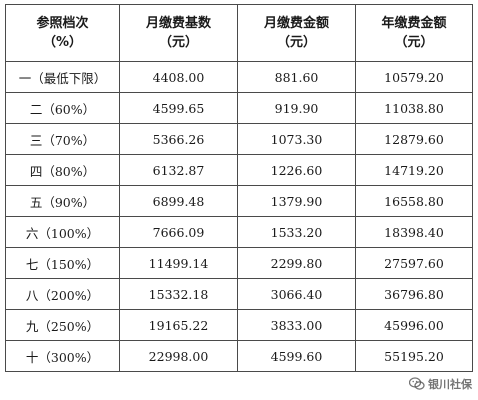  What do you see at coordinates (62, 356) in the screenshot?
I see `cell-level: 十（300%）` at bounding box center [62, 356].